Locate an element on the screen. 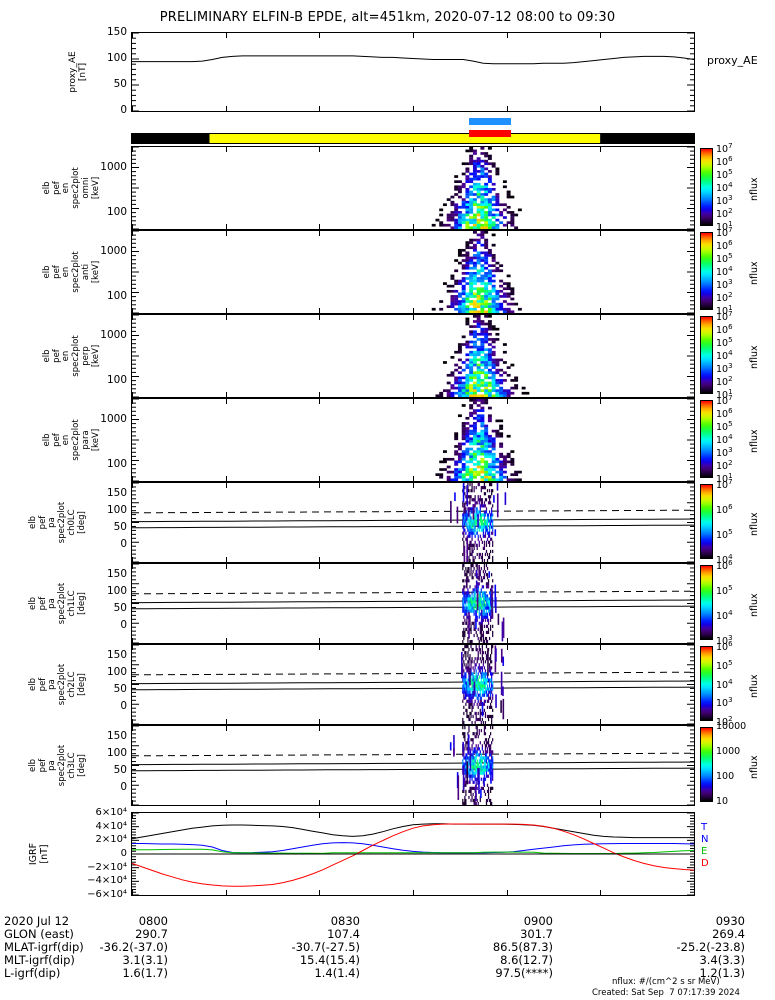 This screenshot has height=1000, width=775. event-marker-red is located at coordinates (490, 133).